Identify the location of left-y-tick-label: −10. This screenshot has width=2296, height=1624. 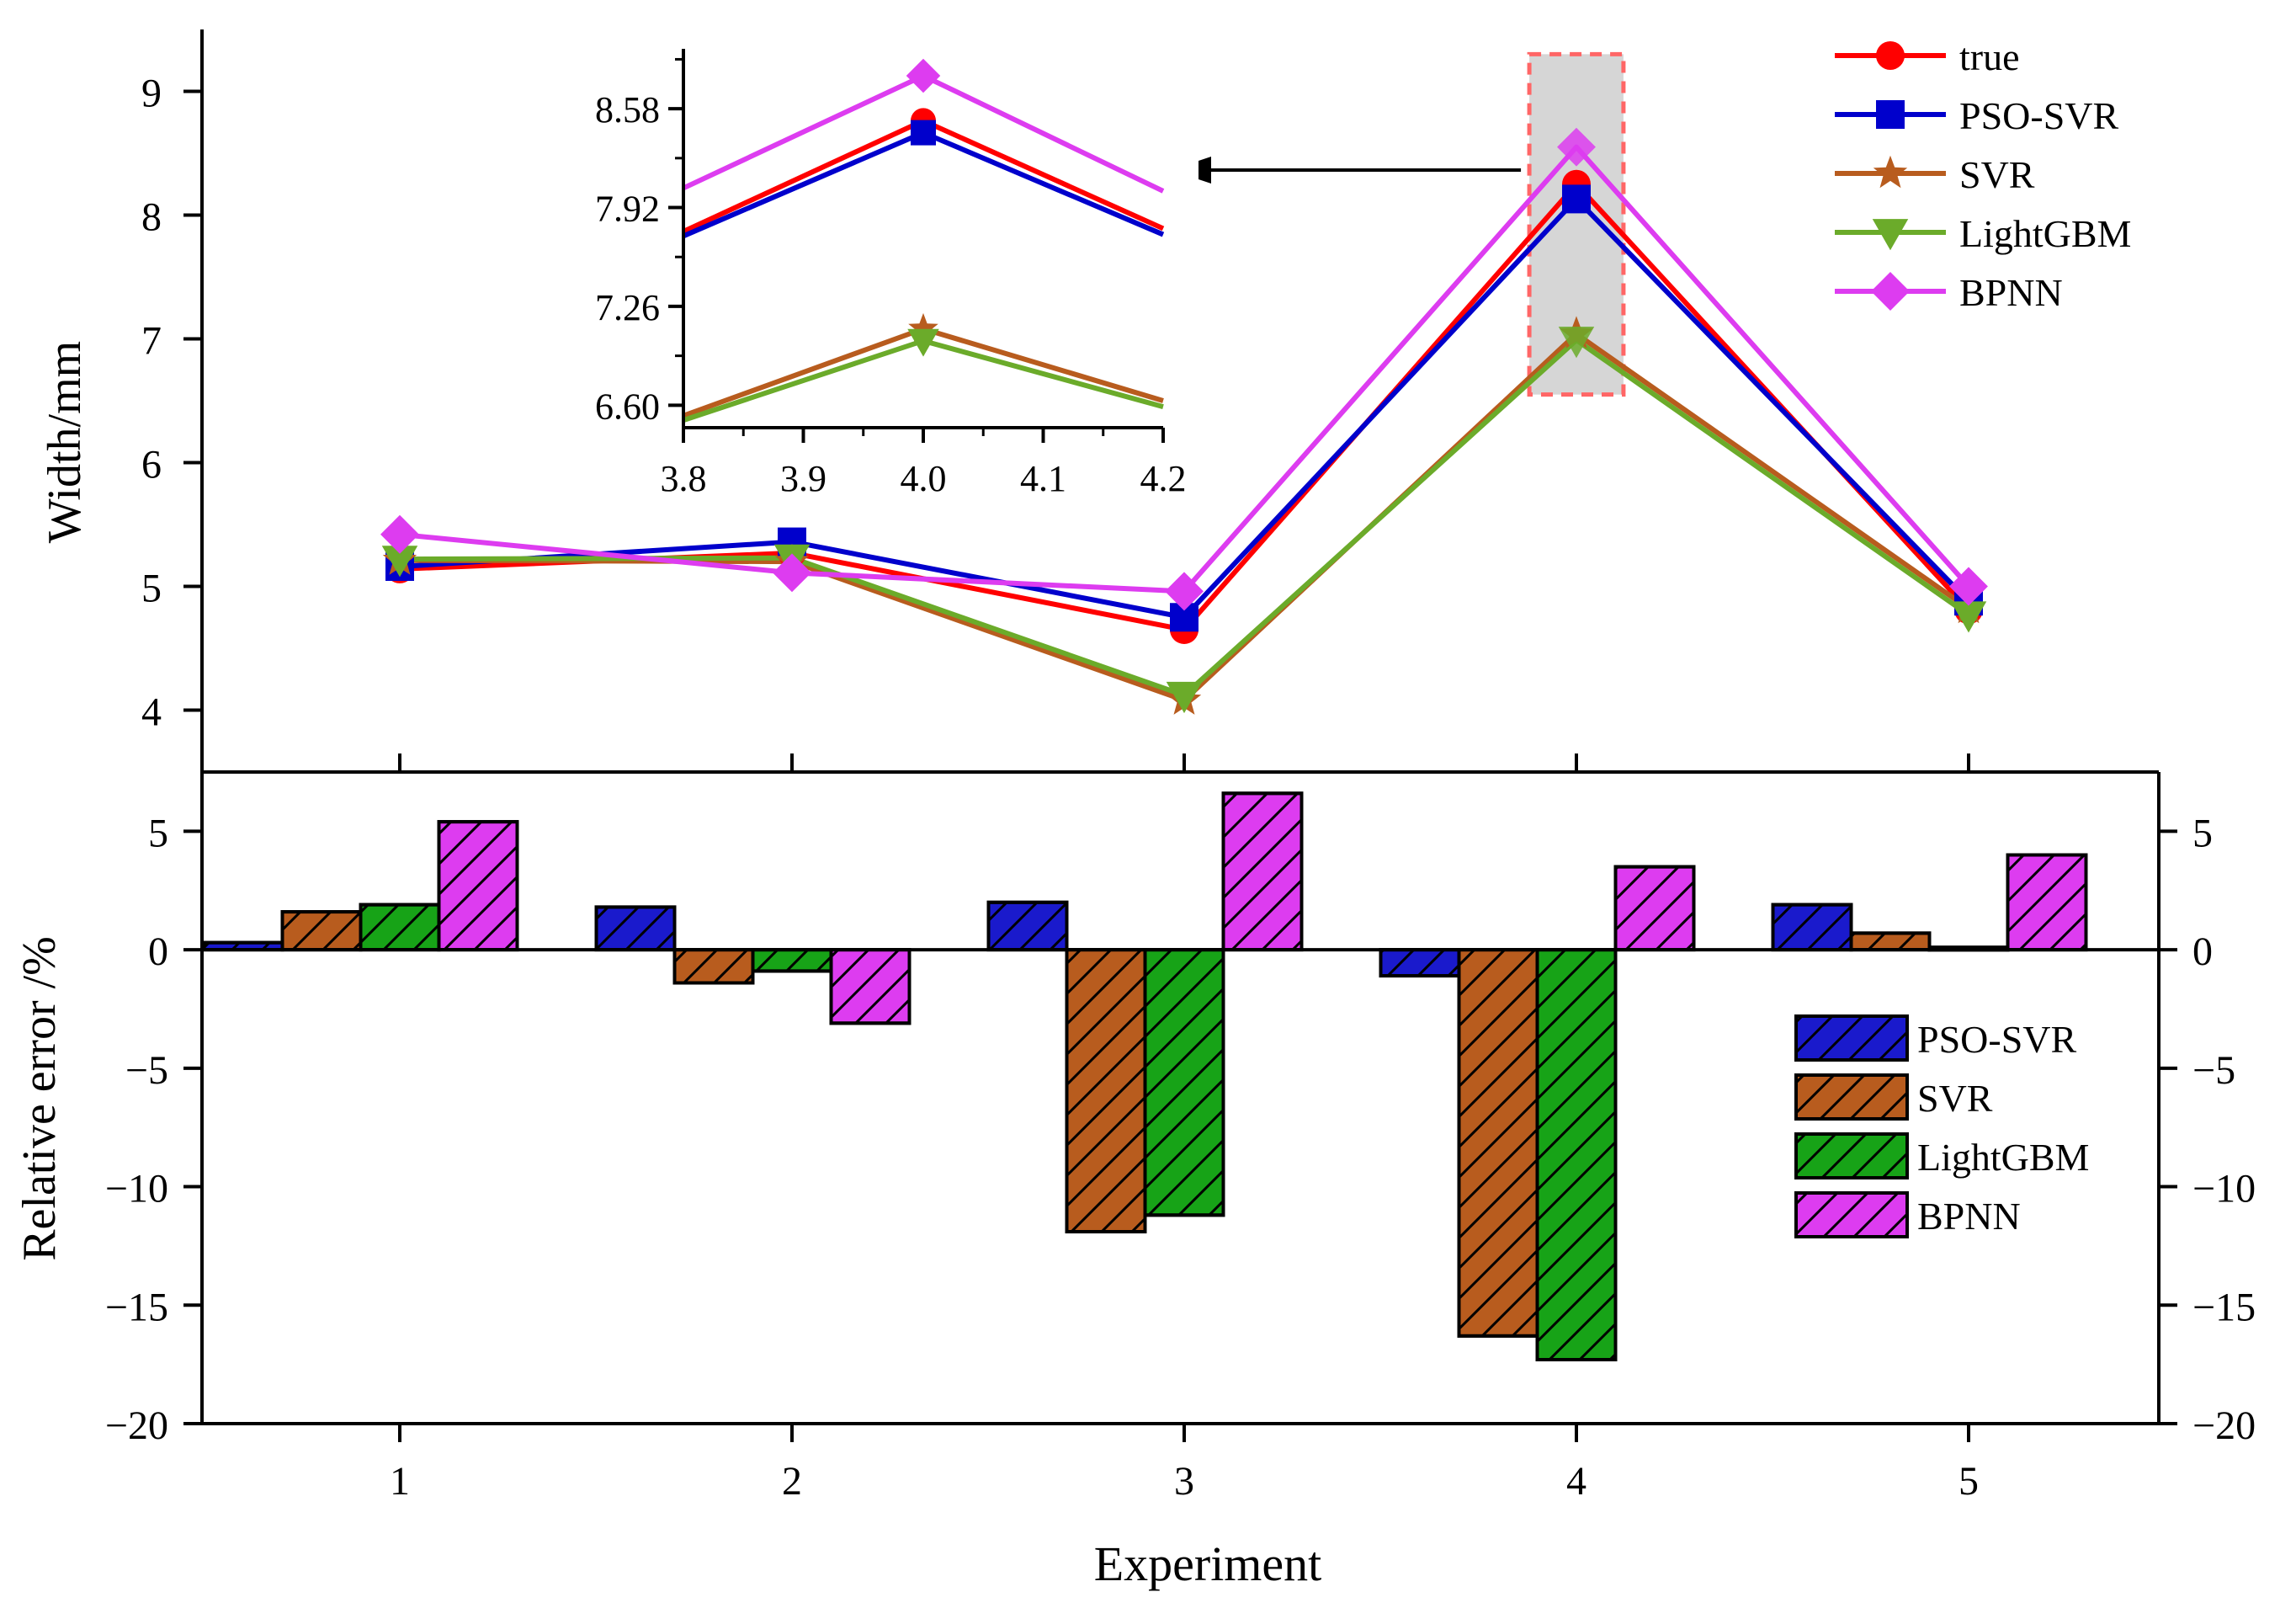
(136, 1189).